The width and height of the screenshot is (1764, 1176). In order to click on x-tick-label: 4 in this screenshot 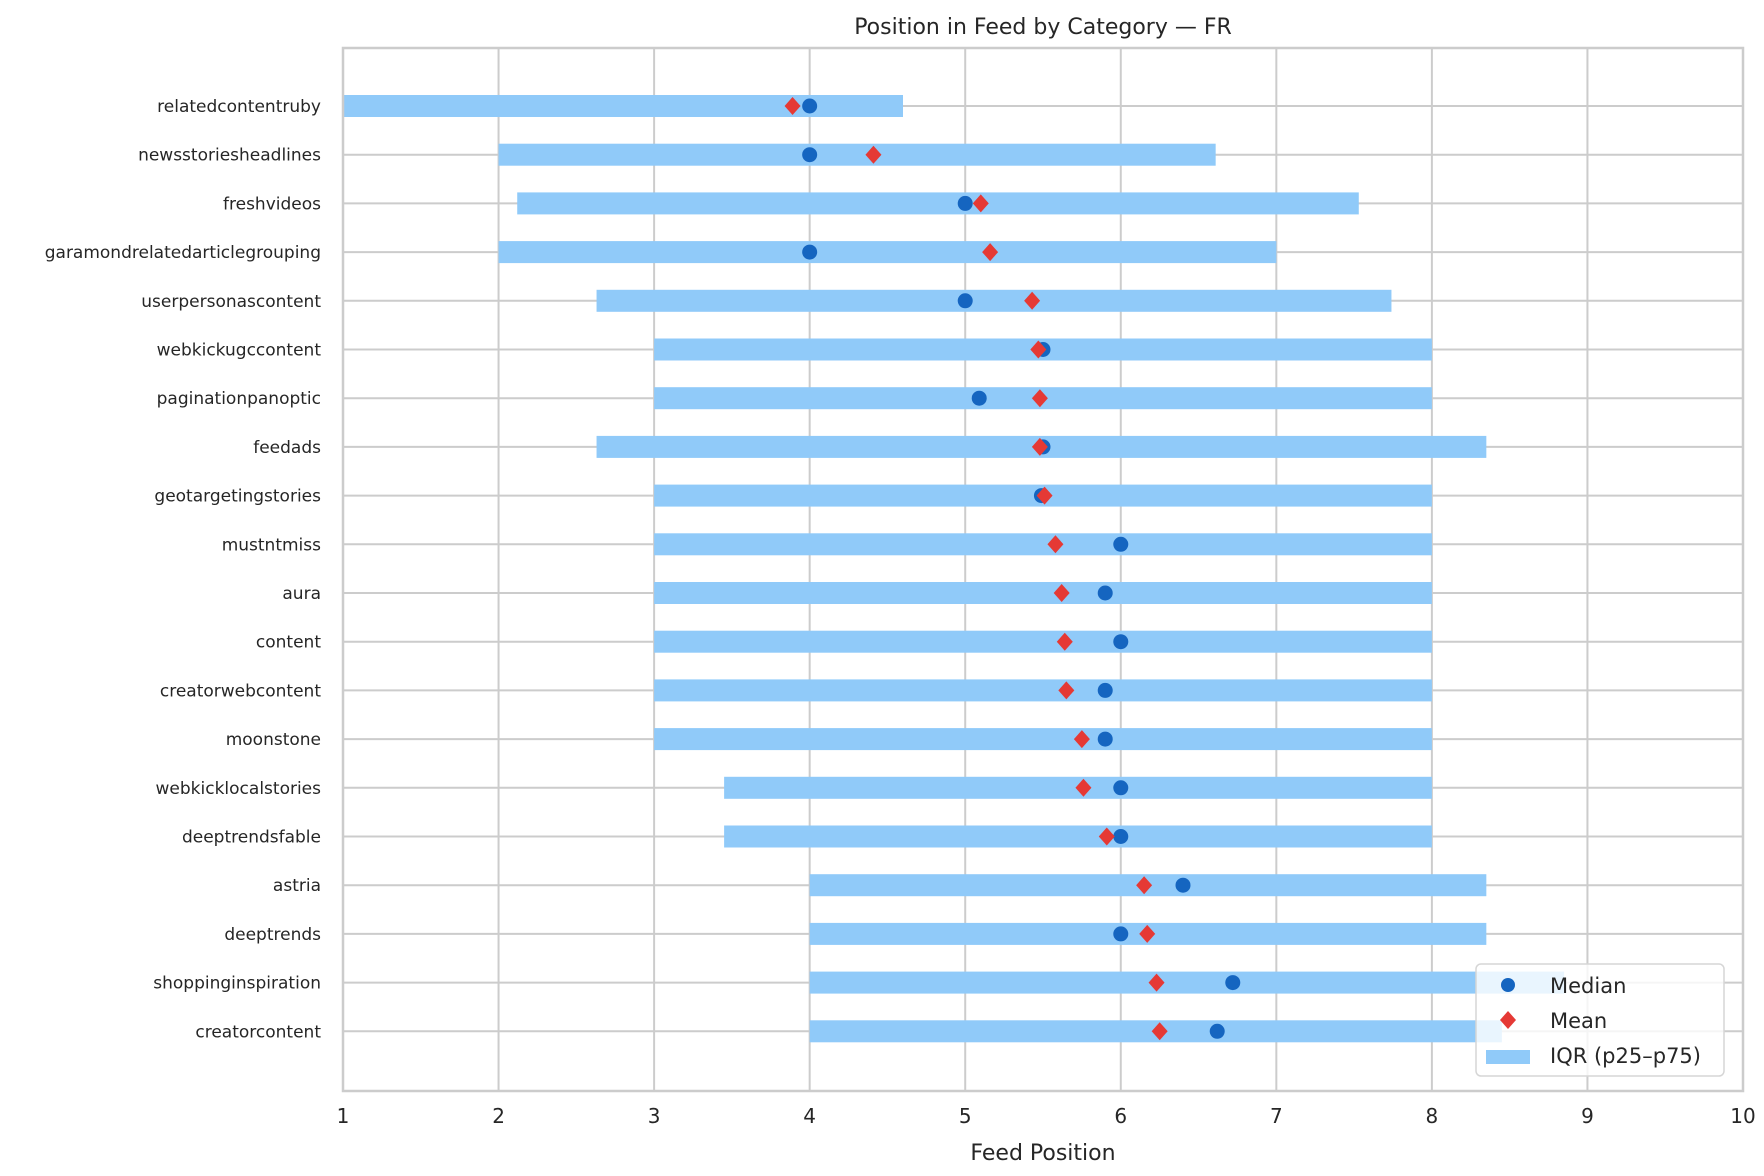, I will do `click(809, 1116)`.